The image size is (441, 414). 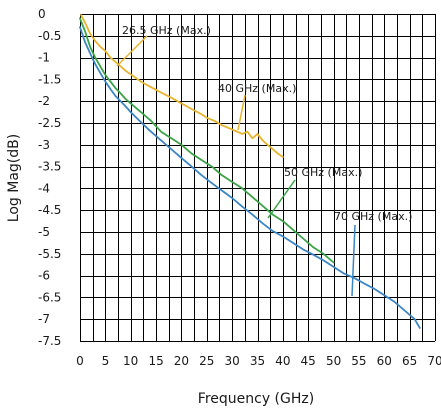 What do you see at coordinates (49, 254) in the screenshot?
I see `y-tick-label: -5.5` at bounding box center [49, 254].